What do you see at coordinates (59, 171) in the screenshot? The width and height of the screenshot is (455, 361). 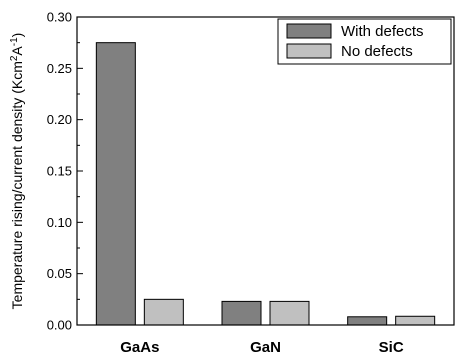 I see `y-tick-label: 0.15` at bounding box center [59, 171].